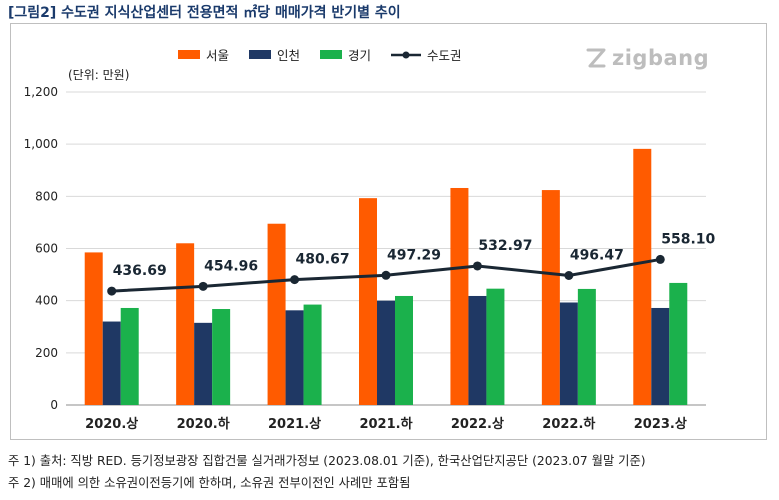 The height and width of the screenshot is (500, 779). Describe the element at coordinates (596, 58) in the screenshot. I see `zigbang-logo-icon` at that location.